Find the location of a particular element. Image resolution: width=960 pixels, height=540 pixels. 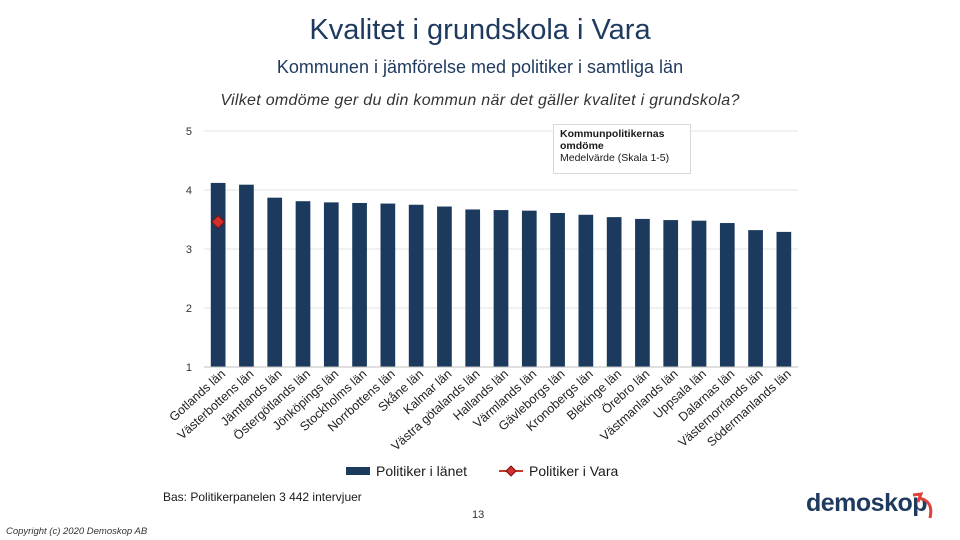

legend-marker-swatch is located at coordinates (511, 471).